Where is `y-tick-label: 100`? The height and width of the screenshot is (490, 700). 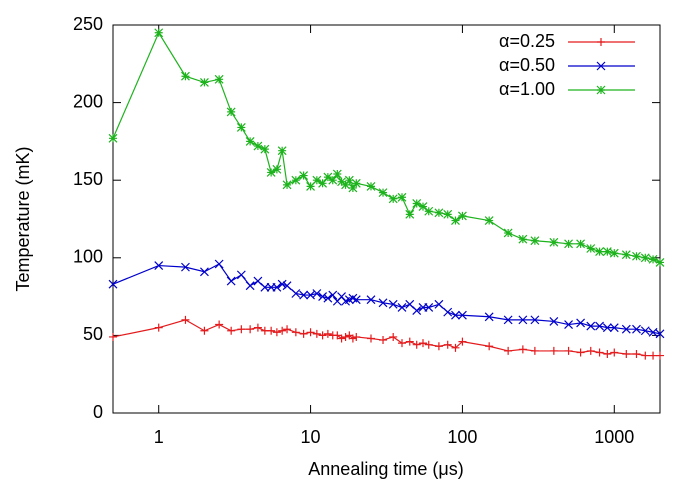
y-tick-label: 100 is located at coordinates (88, 257).